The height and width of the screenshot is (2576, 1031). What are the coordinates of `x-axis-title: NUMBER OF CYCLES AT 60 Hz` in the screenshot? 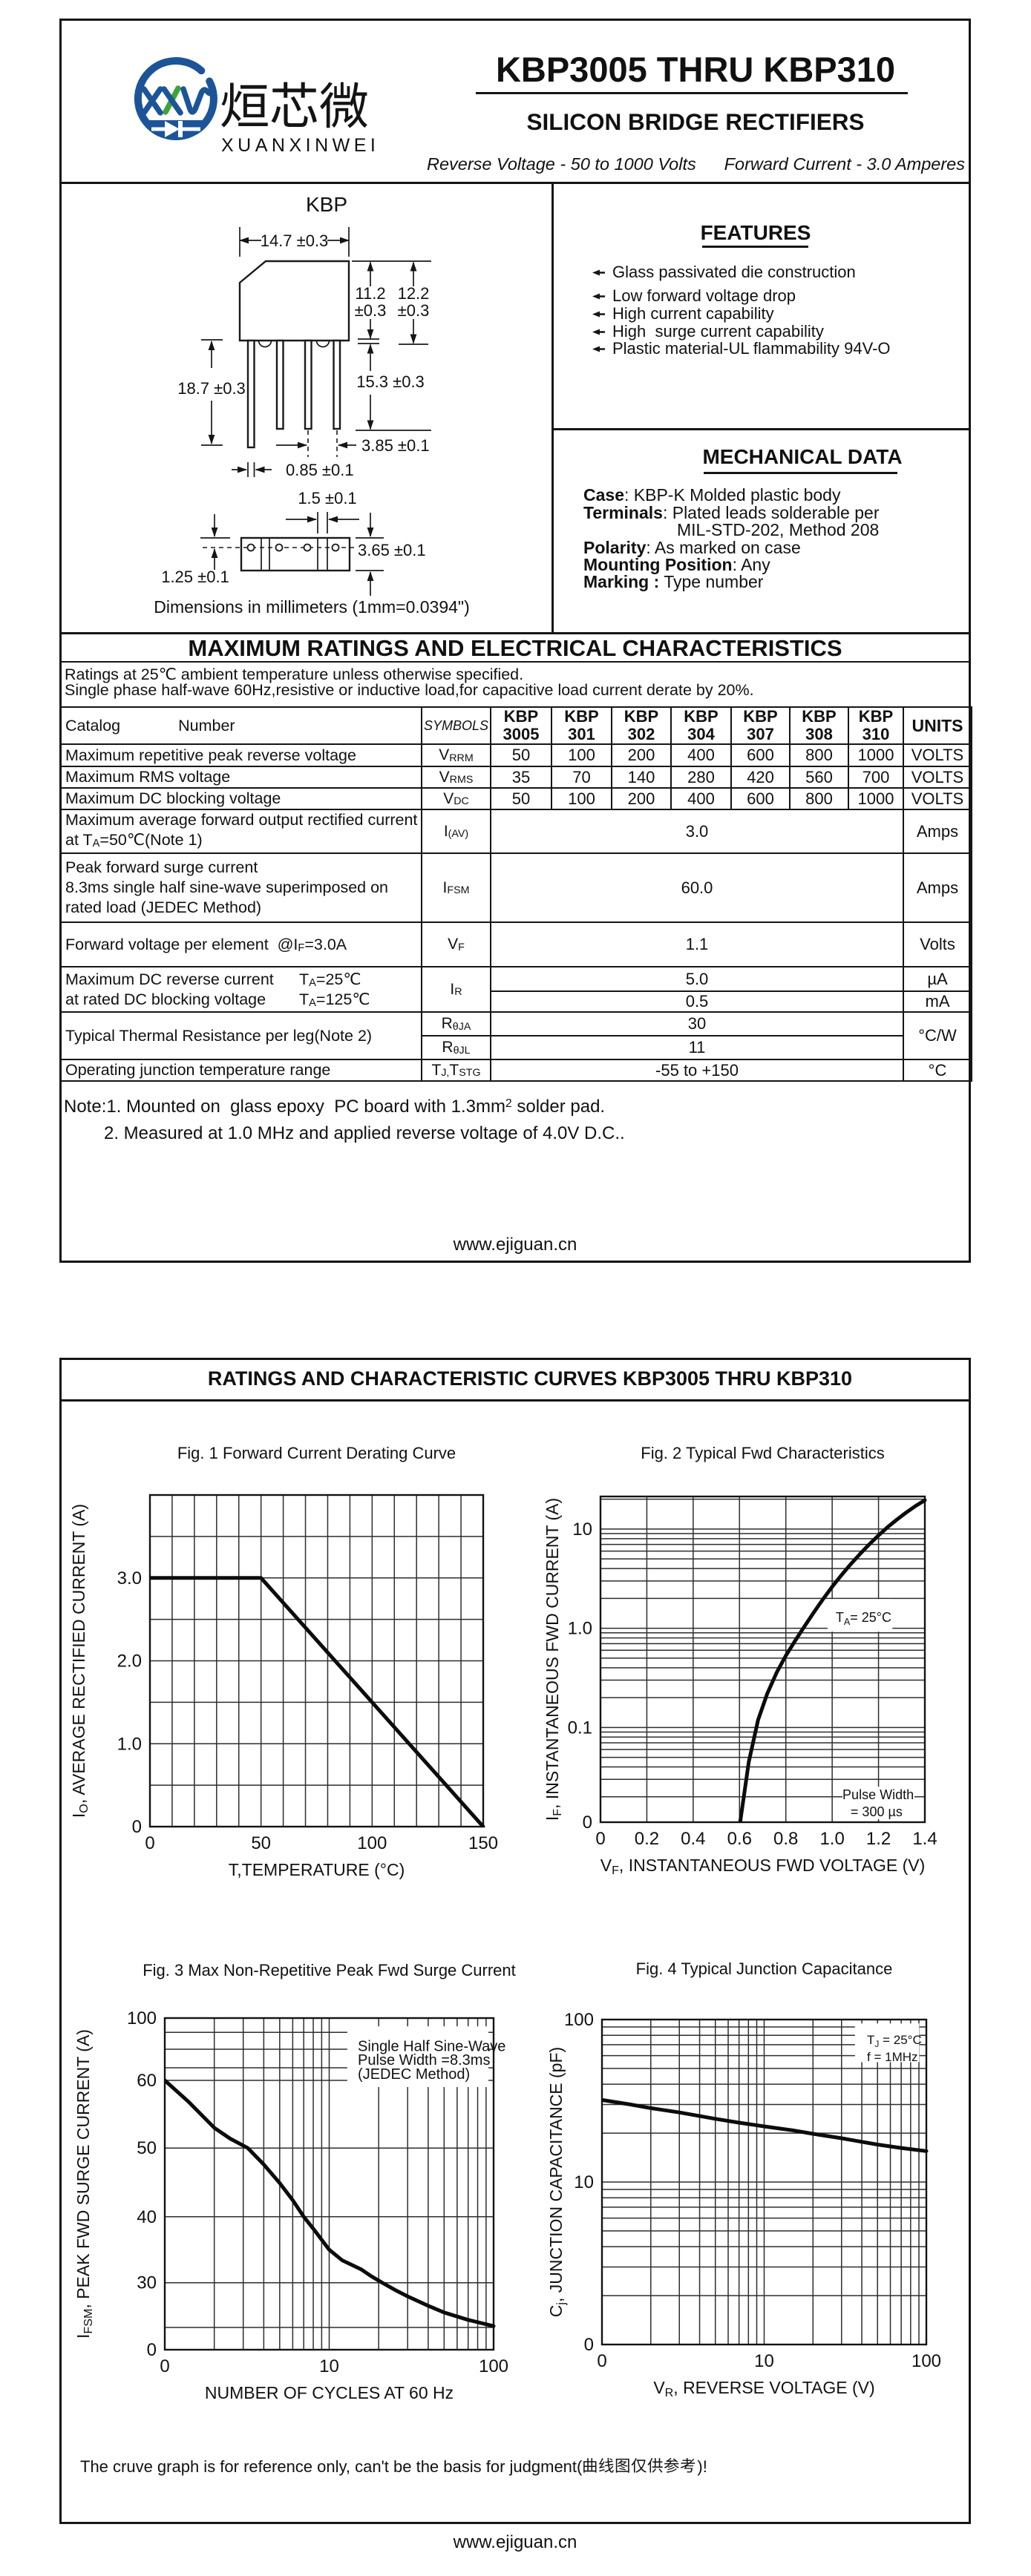 It's located at (329, 2392).